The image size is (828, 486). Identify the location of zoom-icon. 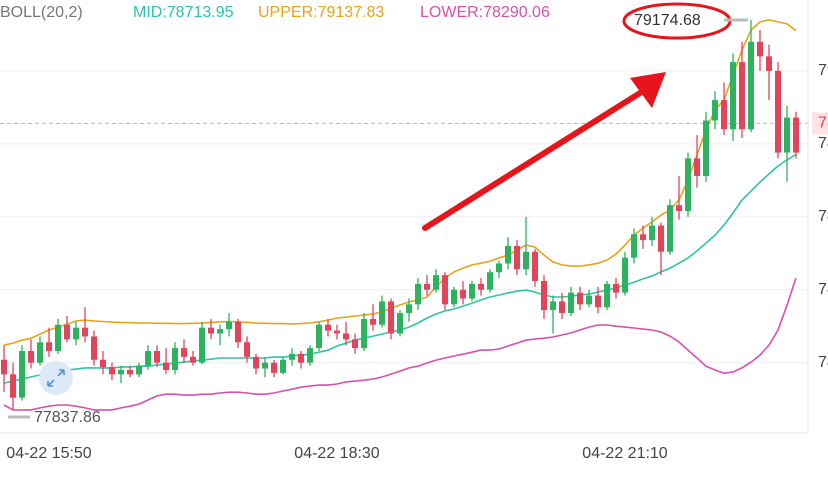
(56, 378).